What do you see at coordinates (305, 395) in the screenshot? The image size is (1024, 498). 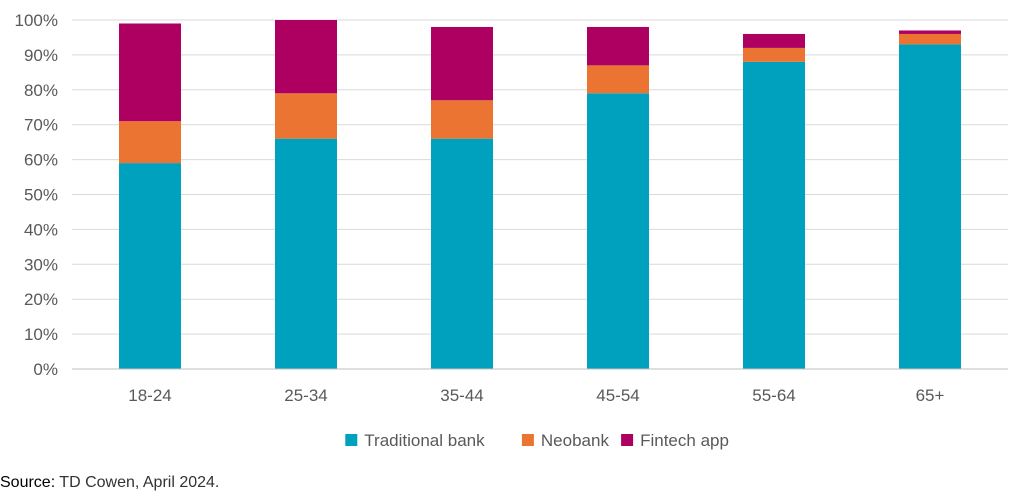 I see `x-tick-label: 25-34` at bounding box center [305, 395].